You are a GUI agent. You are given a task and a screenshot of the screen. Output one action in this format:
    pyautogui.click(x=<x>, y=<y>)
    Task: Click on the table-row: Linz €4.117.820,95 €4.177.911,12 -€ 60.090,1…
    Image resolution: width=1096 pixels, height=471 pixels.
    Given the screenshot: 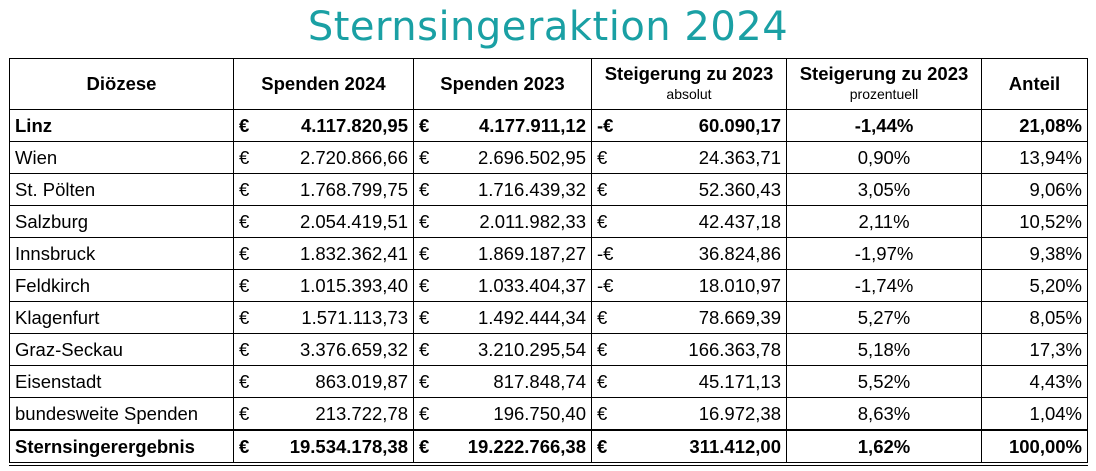 What is the action you would take?
    pyautogui.click(x=548, y=125)
    